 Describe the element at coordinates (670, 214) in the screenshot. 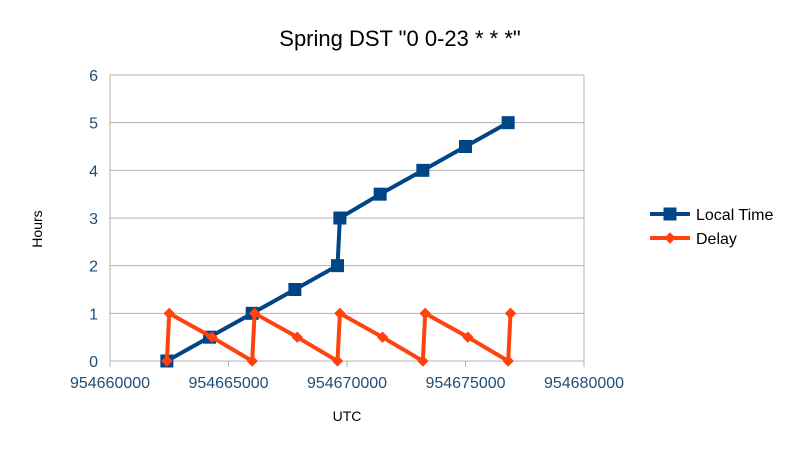

I see `legend-marker-local-time` at that location.